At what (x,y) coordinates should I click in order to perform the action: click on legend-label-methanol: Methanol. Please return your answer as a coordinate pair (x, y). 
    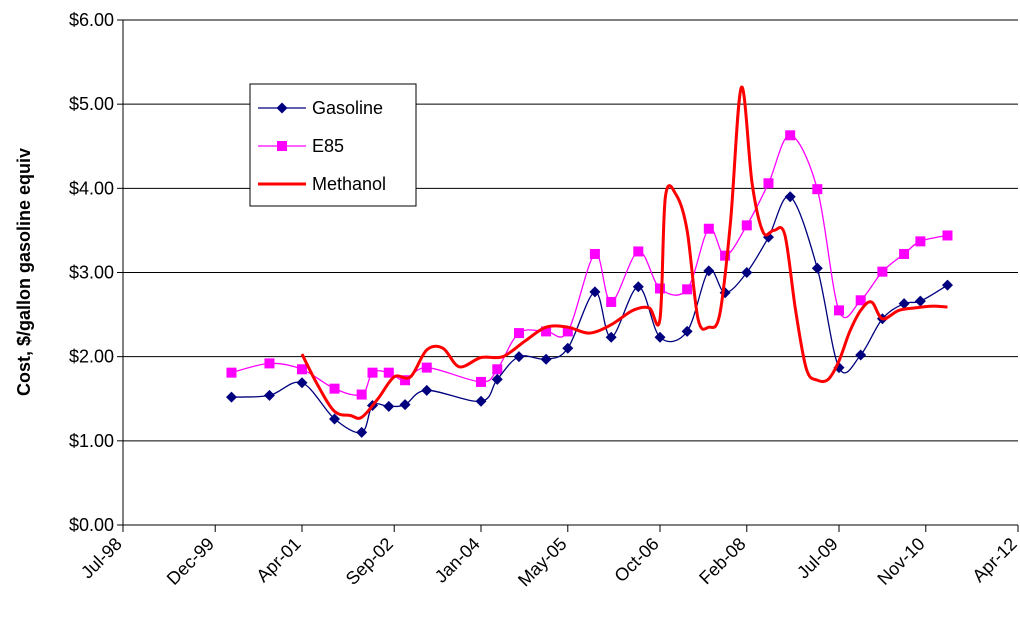
    Looking at the image, I should click on (349, 184).